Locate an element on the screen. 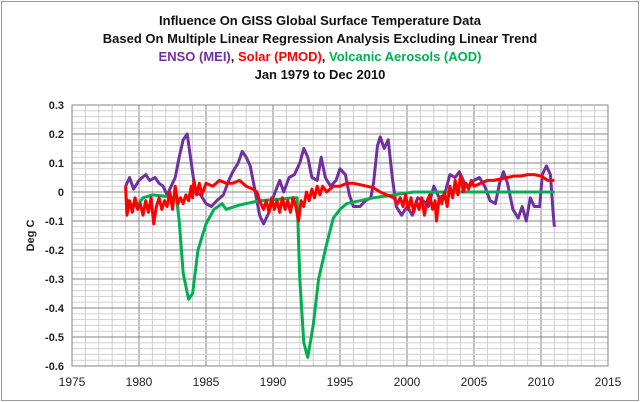  series-title-enso: ENSO (MEI) is located at coordinates (194, 56).